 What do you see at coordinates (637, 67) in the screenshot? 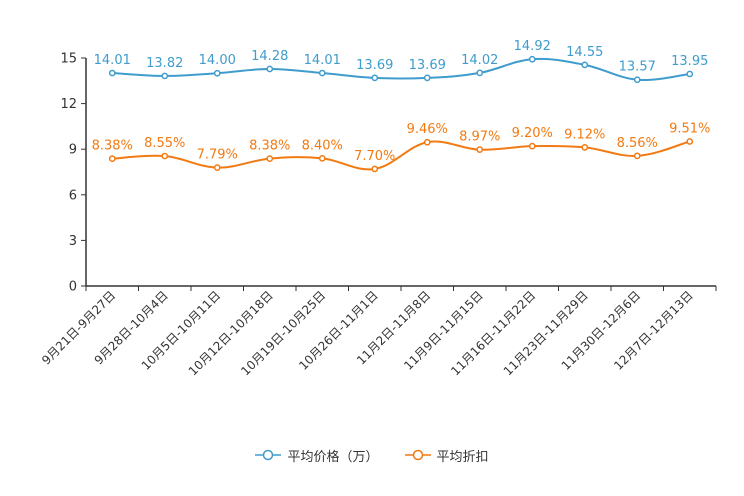
I see `data-label: 13.57` at bounding box center [637, 67].